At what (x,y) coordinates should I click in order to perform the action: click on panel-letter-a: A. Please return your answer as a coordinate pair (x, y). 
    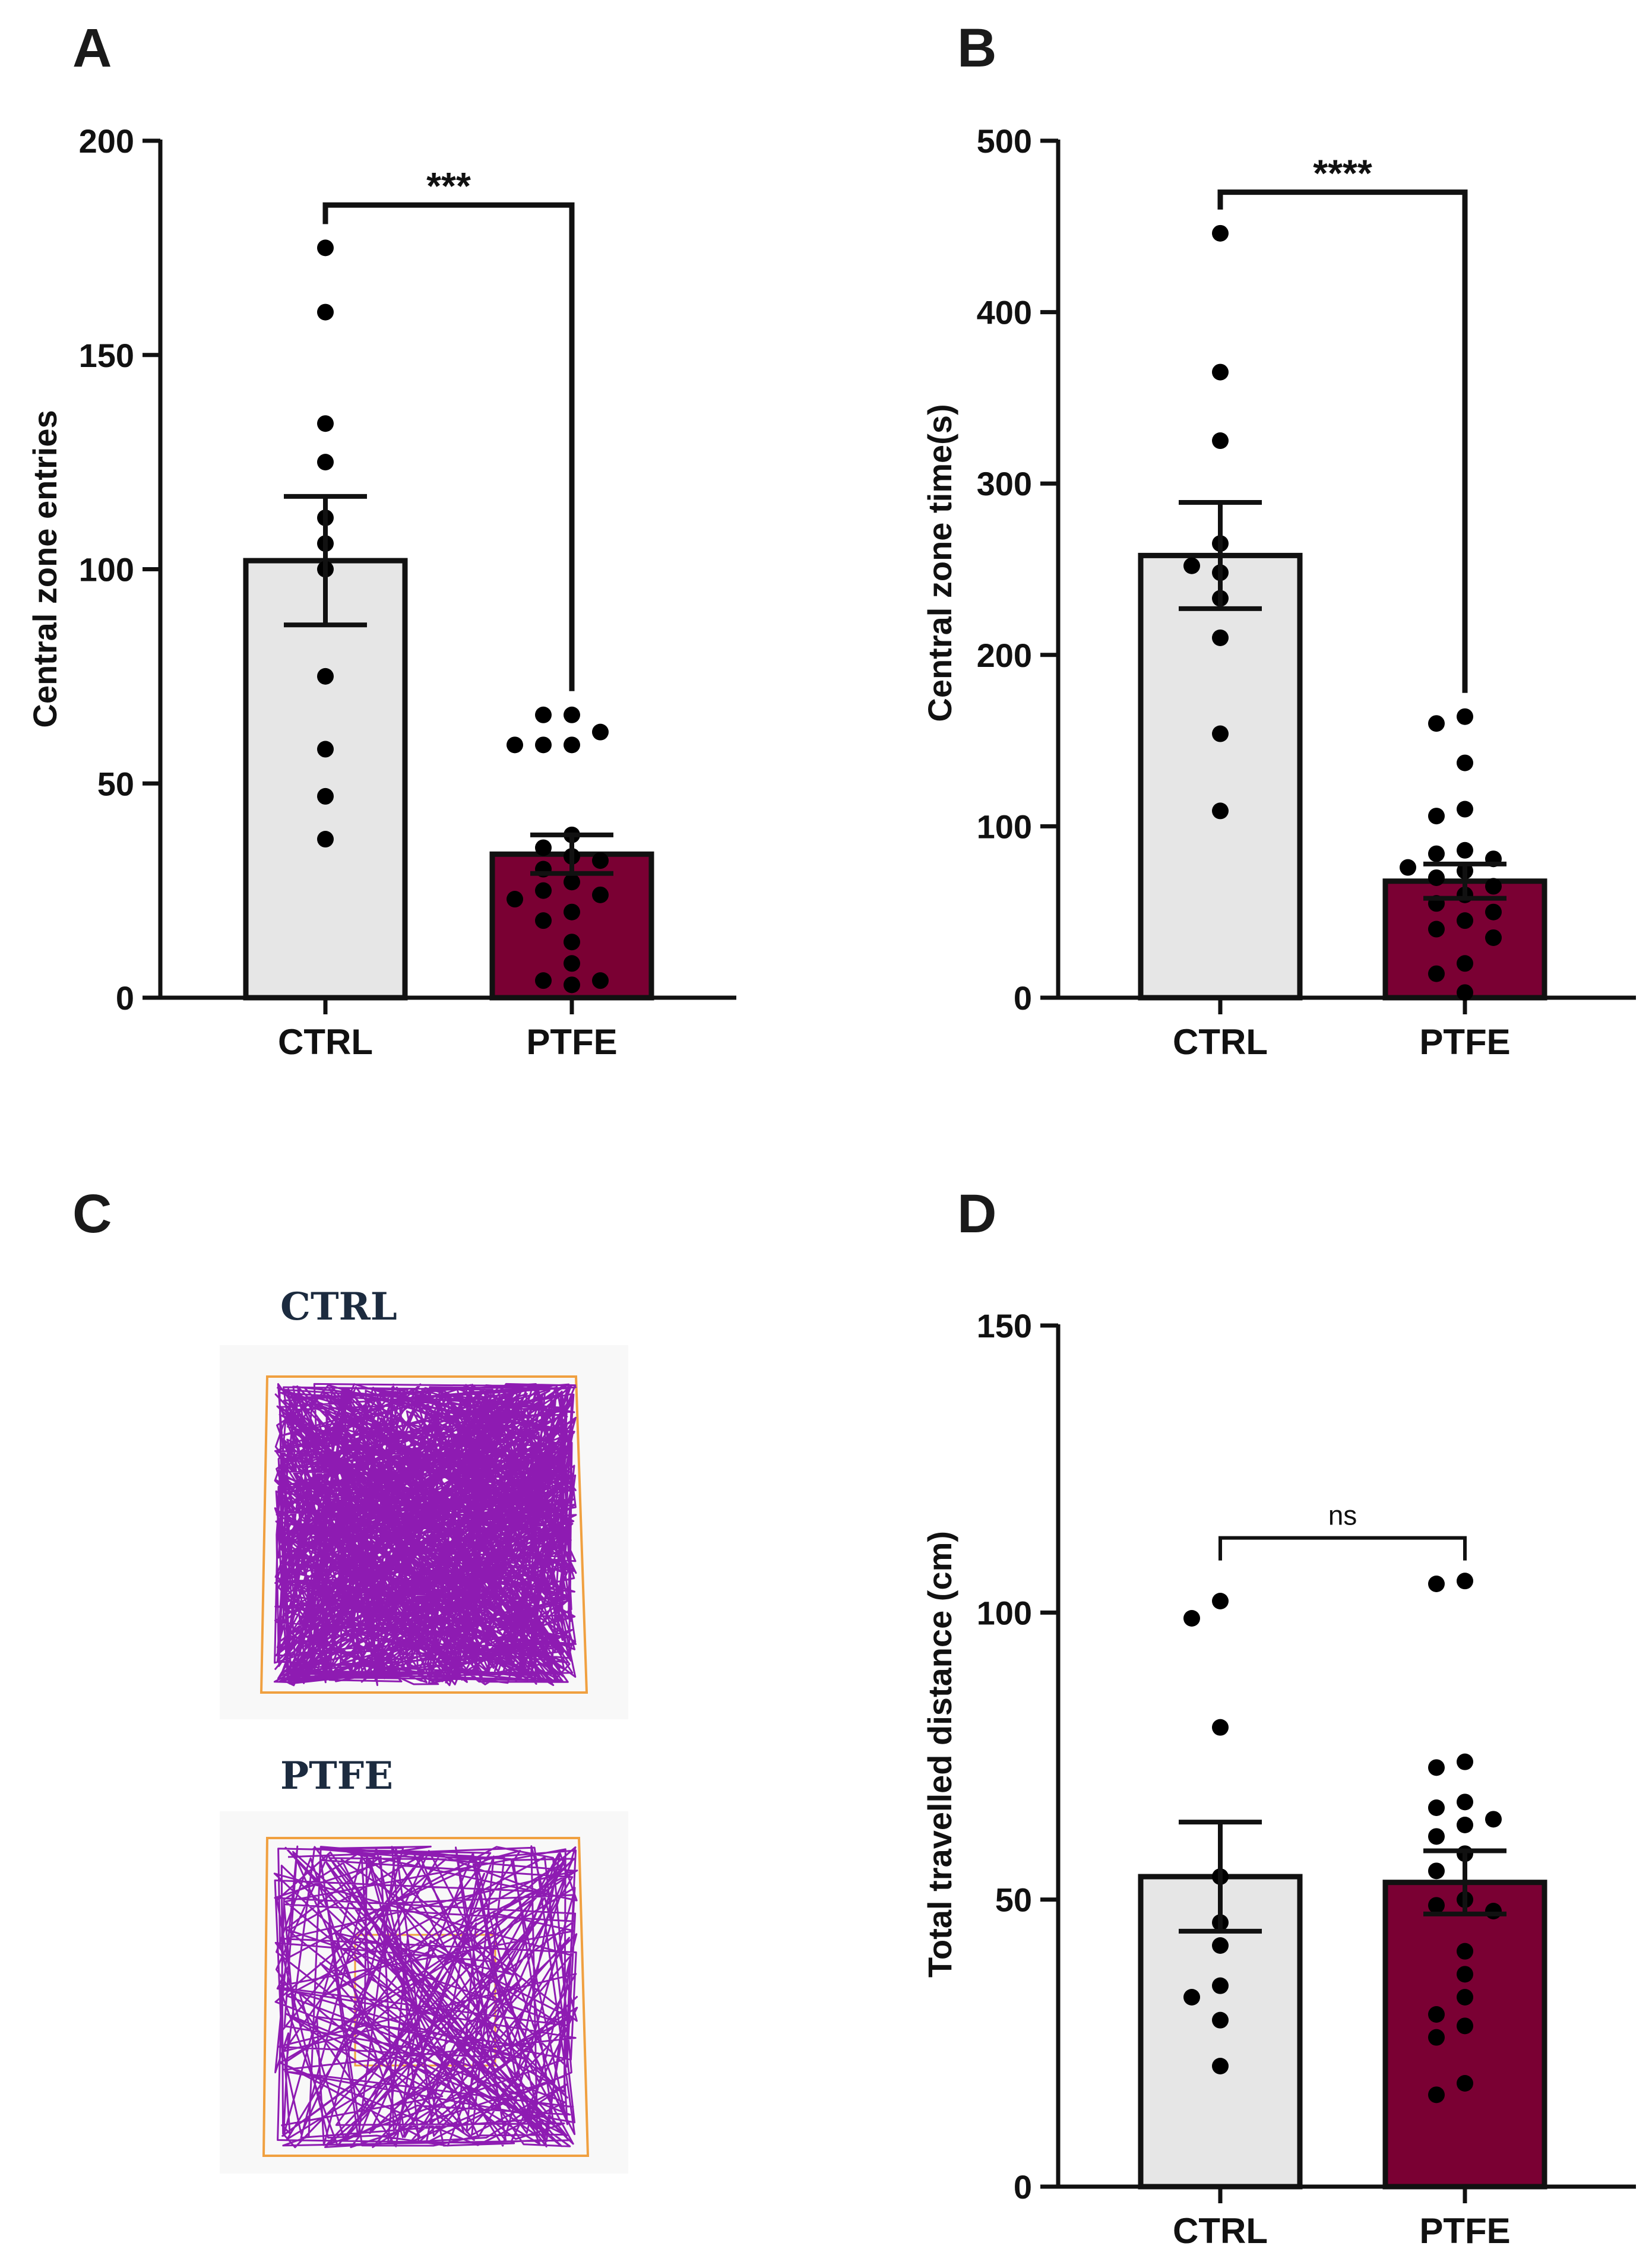
    Looking at the image, I should click on (92, 48).